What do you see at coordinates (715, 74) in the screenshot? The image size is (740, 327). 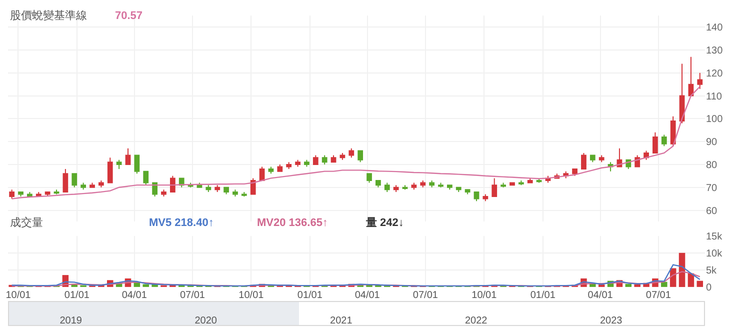 I see `y-tick-label: 120` at bounding box center [715, 74].